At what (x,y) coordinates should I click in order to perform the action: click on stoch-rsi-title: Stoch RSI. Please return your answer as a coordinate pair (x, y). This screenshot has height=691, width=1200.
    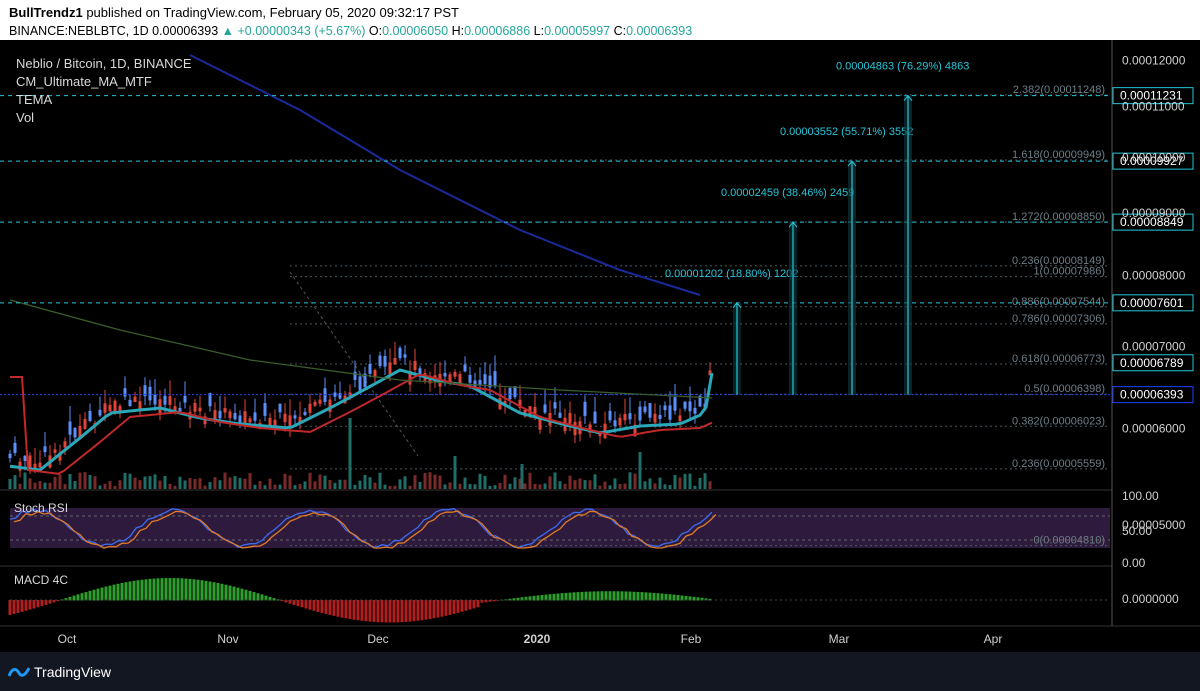
    Looking at the image, I should click on (41, 508).